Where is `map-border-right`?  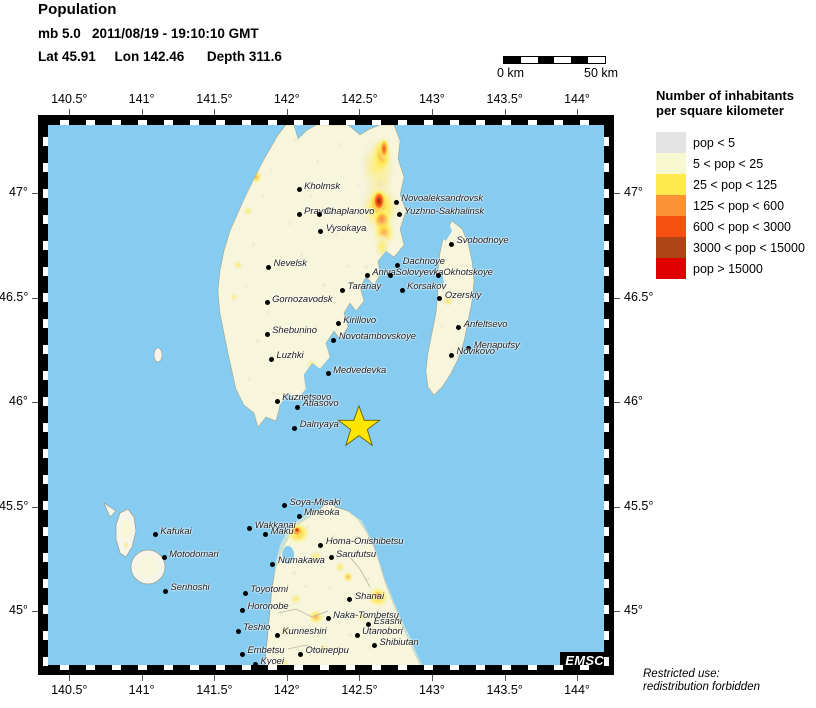
map-border-right is located at coordinates (606, 395).